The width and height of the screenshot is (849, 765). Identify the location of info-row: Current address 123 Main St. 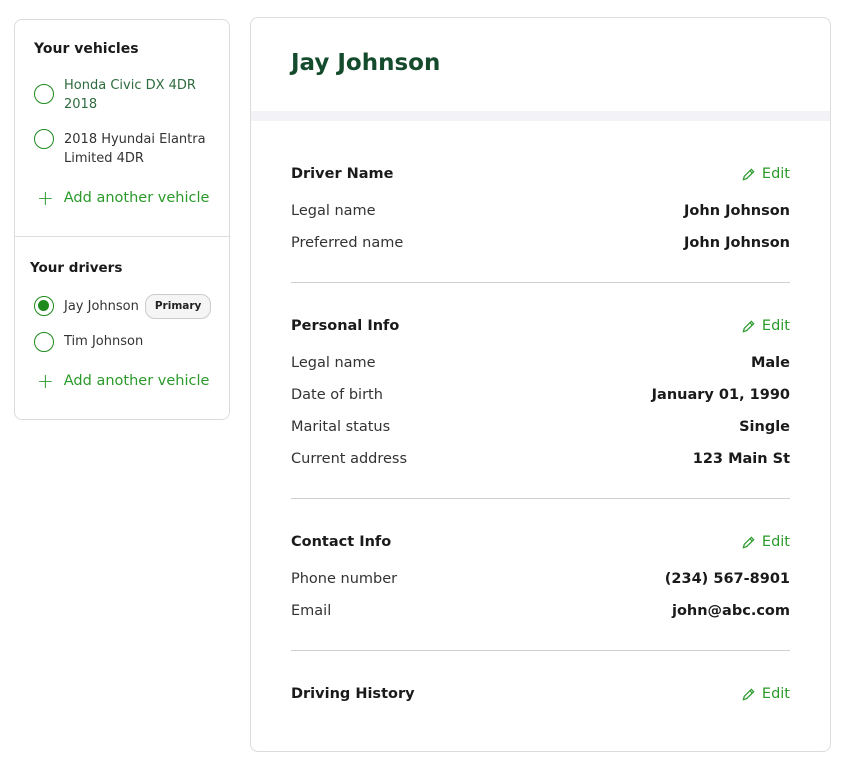
(540, 459).